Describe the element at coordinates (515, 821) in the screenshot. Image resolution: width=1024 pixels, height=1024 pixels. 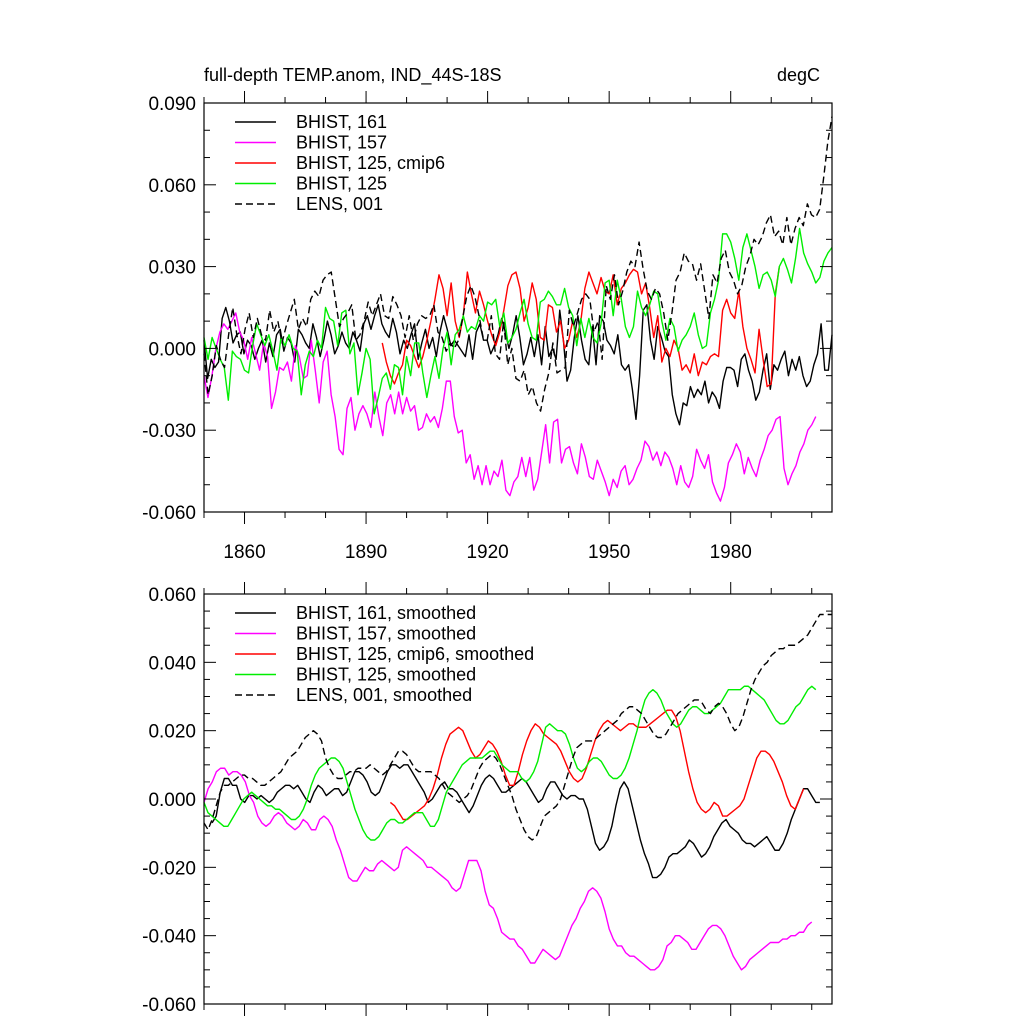
I see `series-line-bhist-161-smoothed` at that location.